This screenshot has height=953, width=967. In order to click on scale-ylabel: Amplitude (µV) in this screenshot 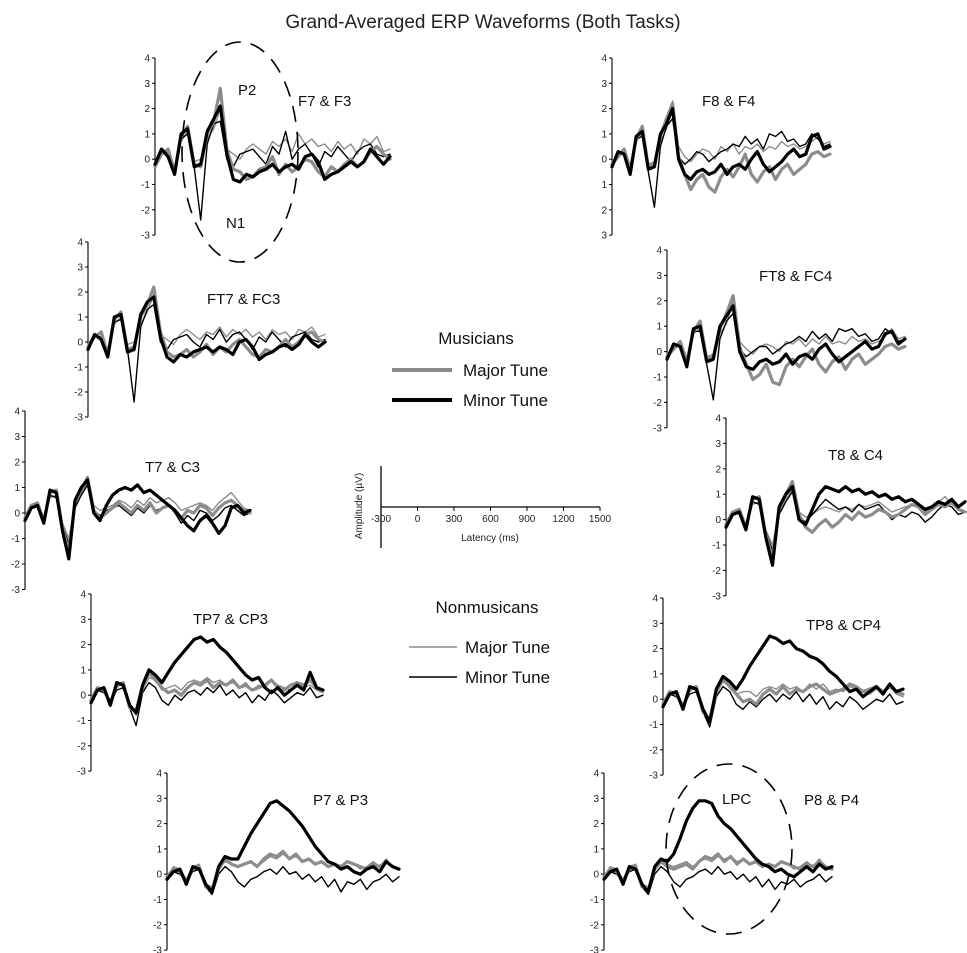, I will do `click(359, 506)`.